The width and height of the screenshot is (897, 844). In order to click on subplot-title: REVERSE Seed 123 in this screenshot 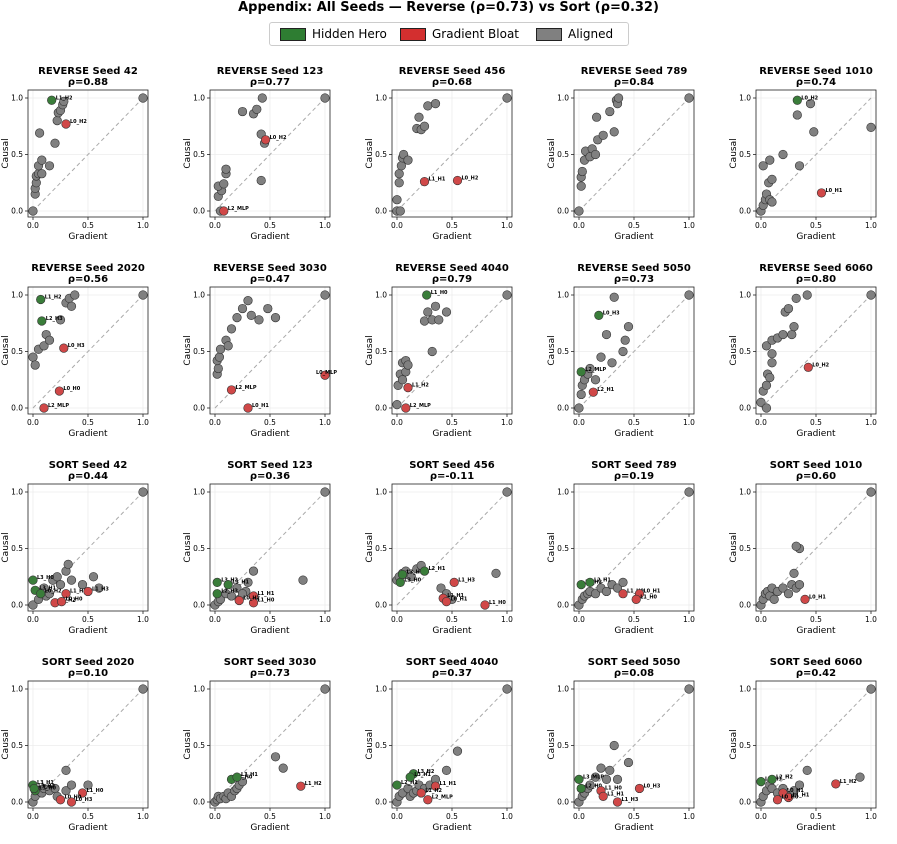, I will do `click(270, 71)`.